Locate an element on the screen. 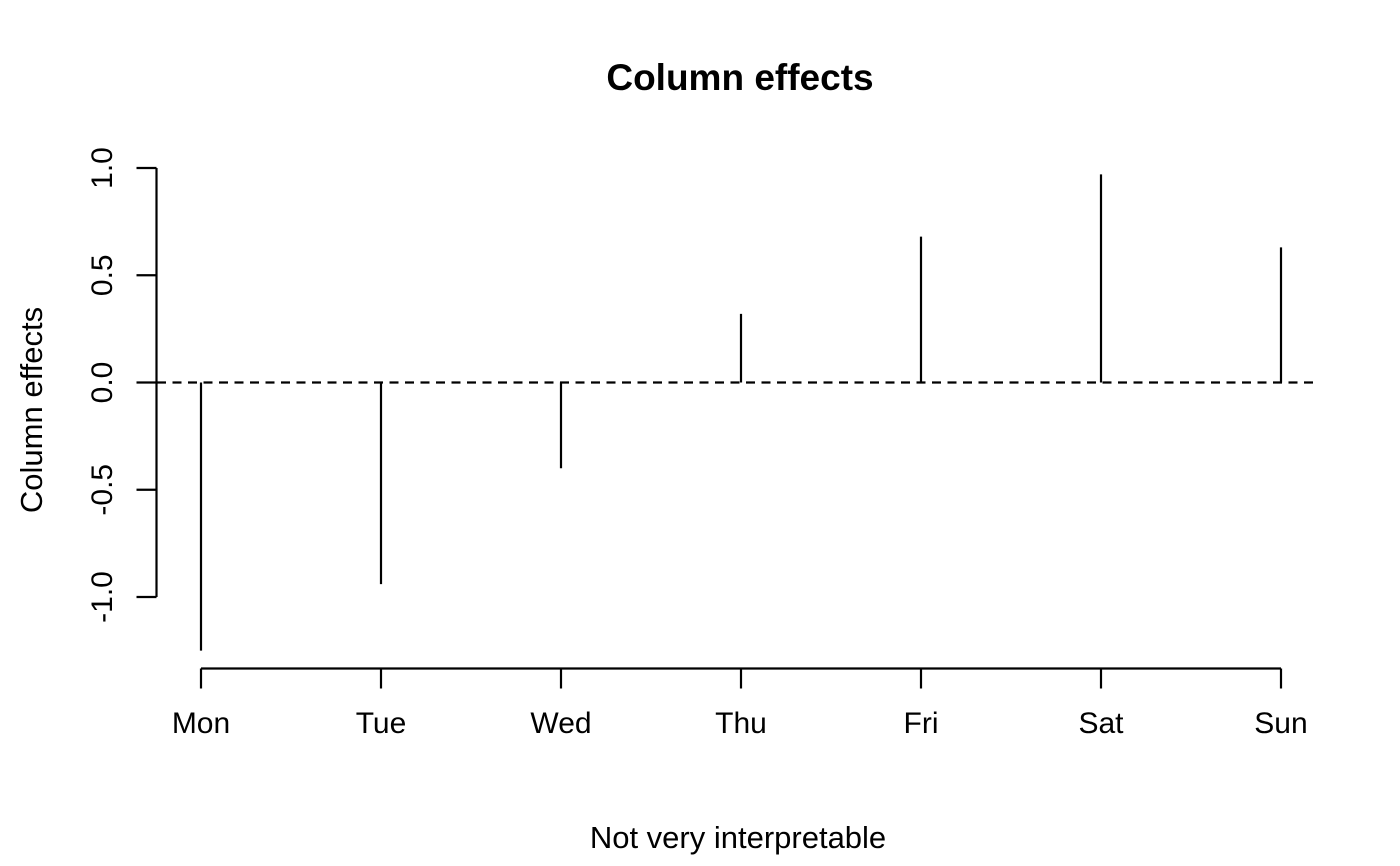  y-tick-label: 0.5 is located at coordinates (102, 275).